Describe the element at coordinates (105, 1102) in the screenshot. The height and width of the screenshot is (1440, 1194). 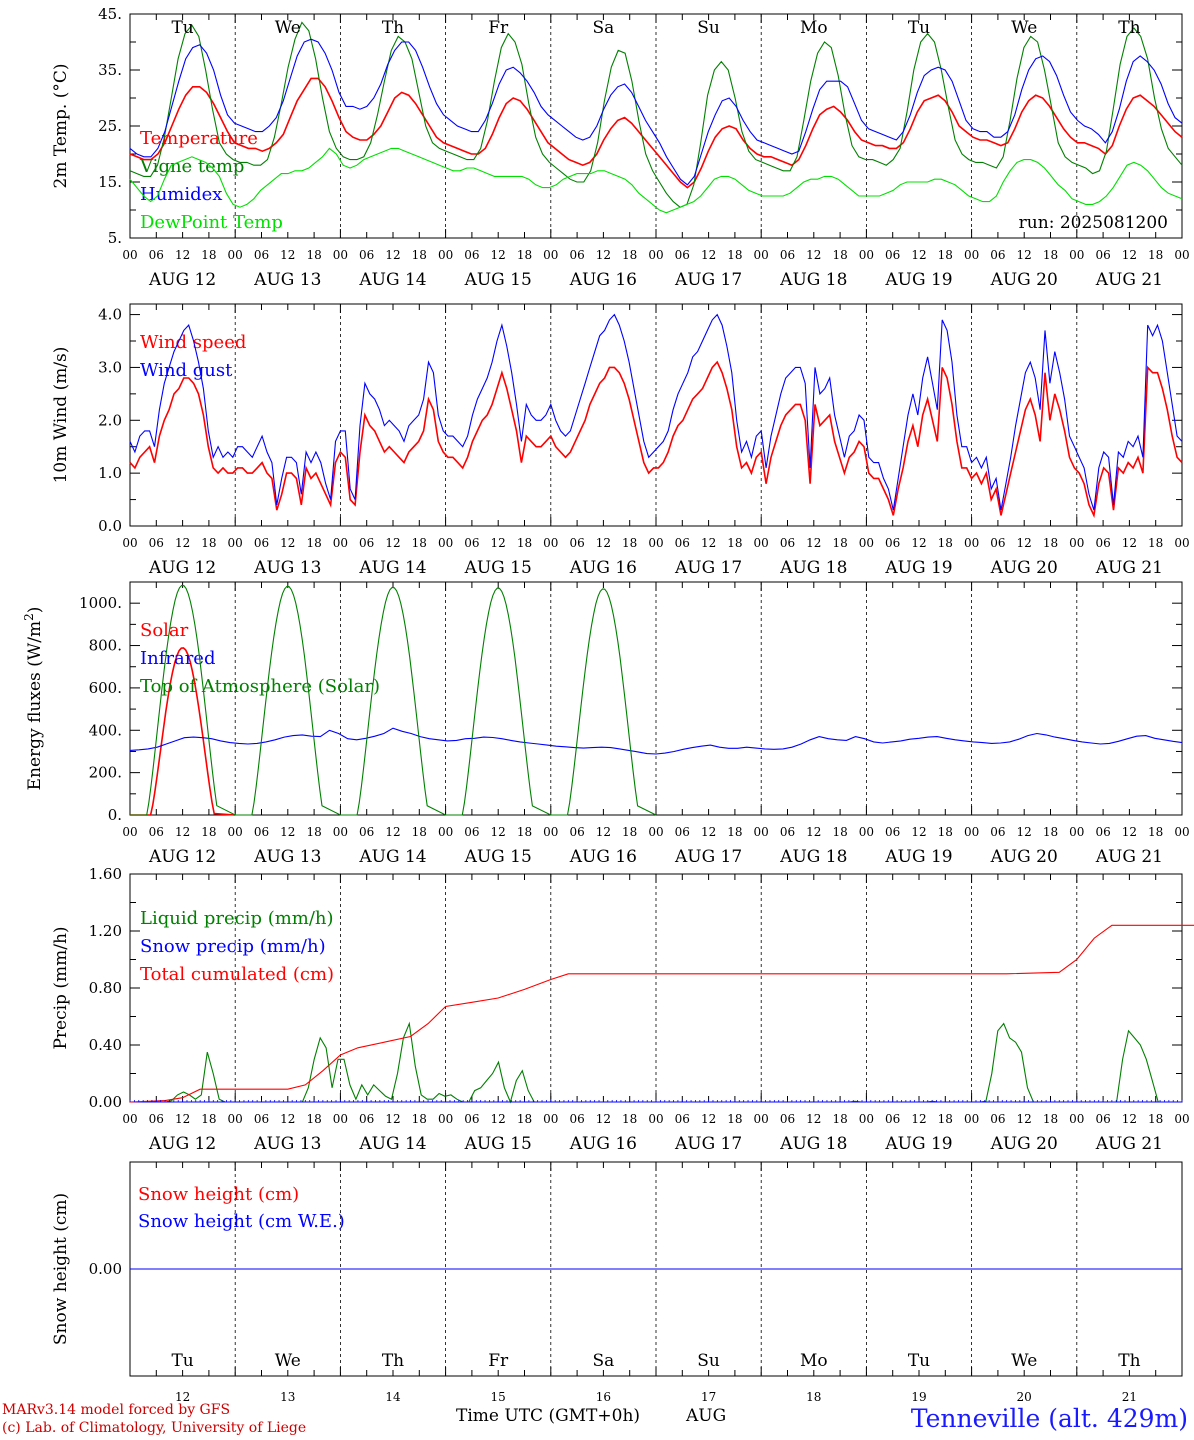
I see `y-tick-label: 0.00` at that location.